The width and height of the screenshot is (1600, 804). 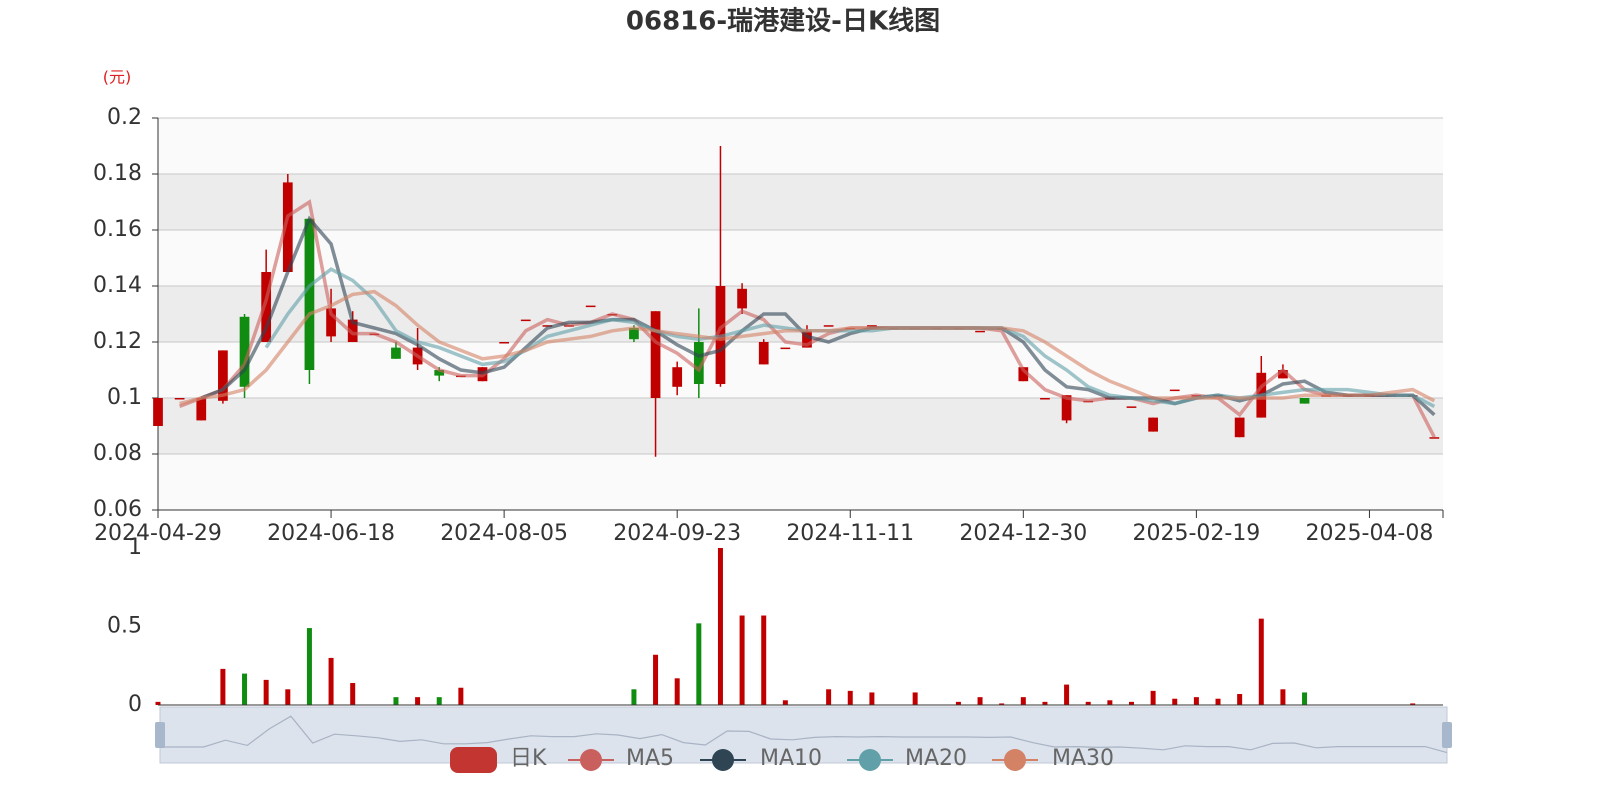 What do you see at coordinates (158, 533) in the screenshot?
I see `x-tick-label: 2024-04-29` at bounding box center [158, 533].